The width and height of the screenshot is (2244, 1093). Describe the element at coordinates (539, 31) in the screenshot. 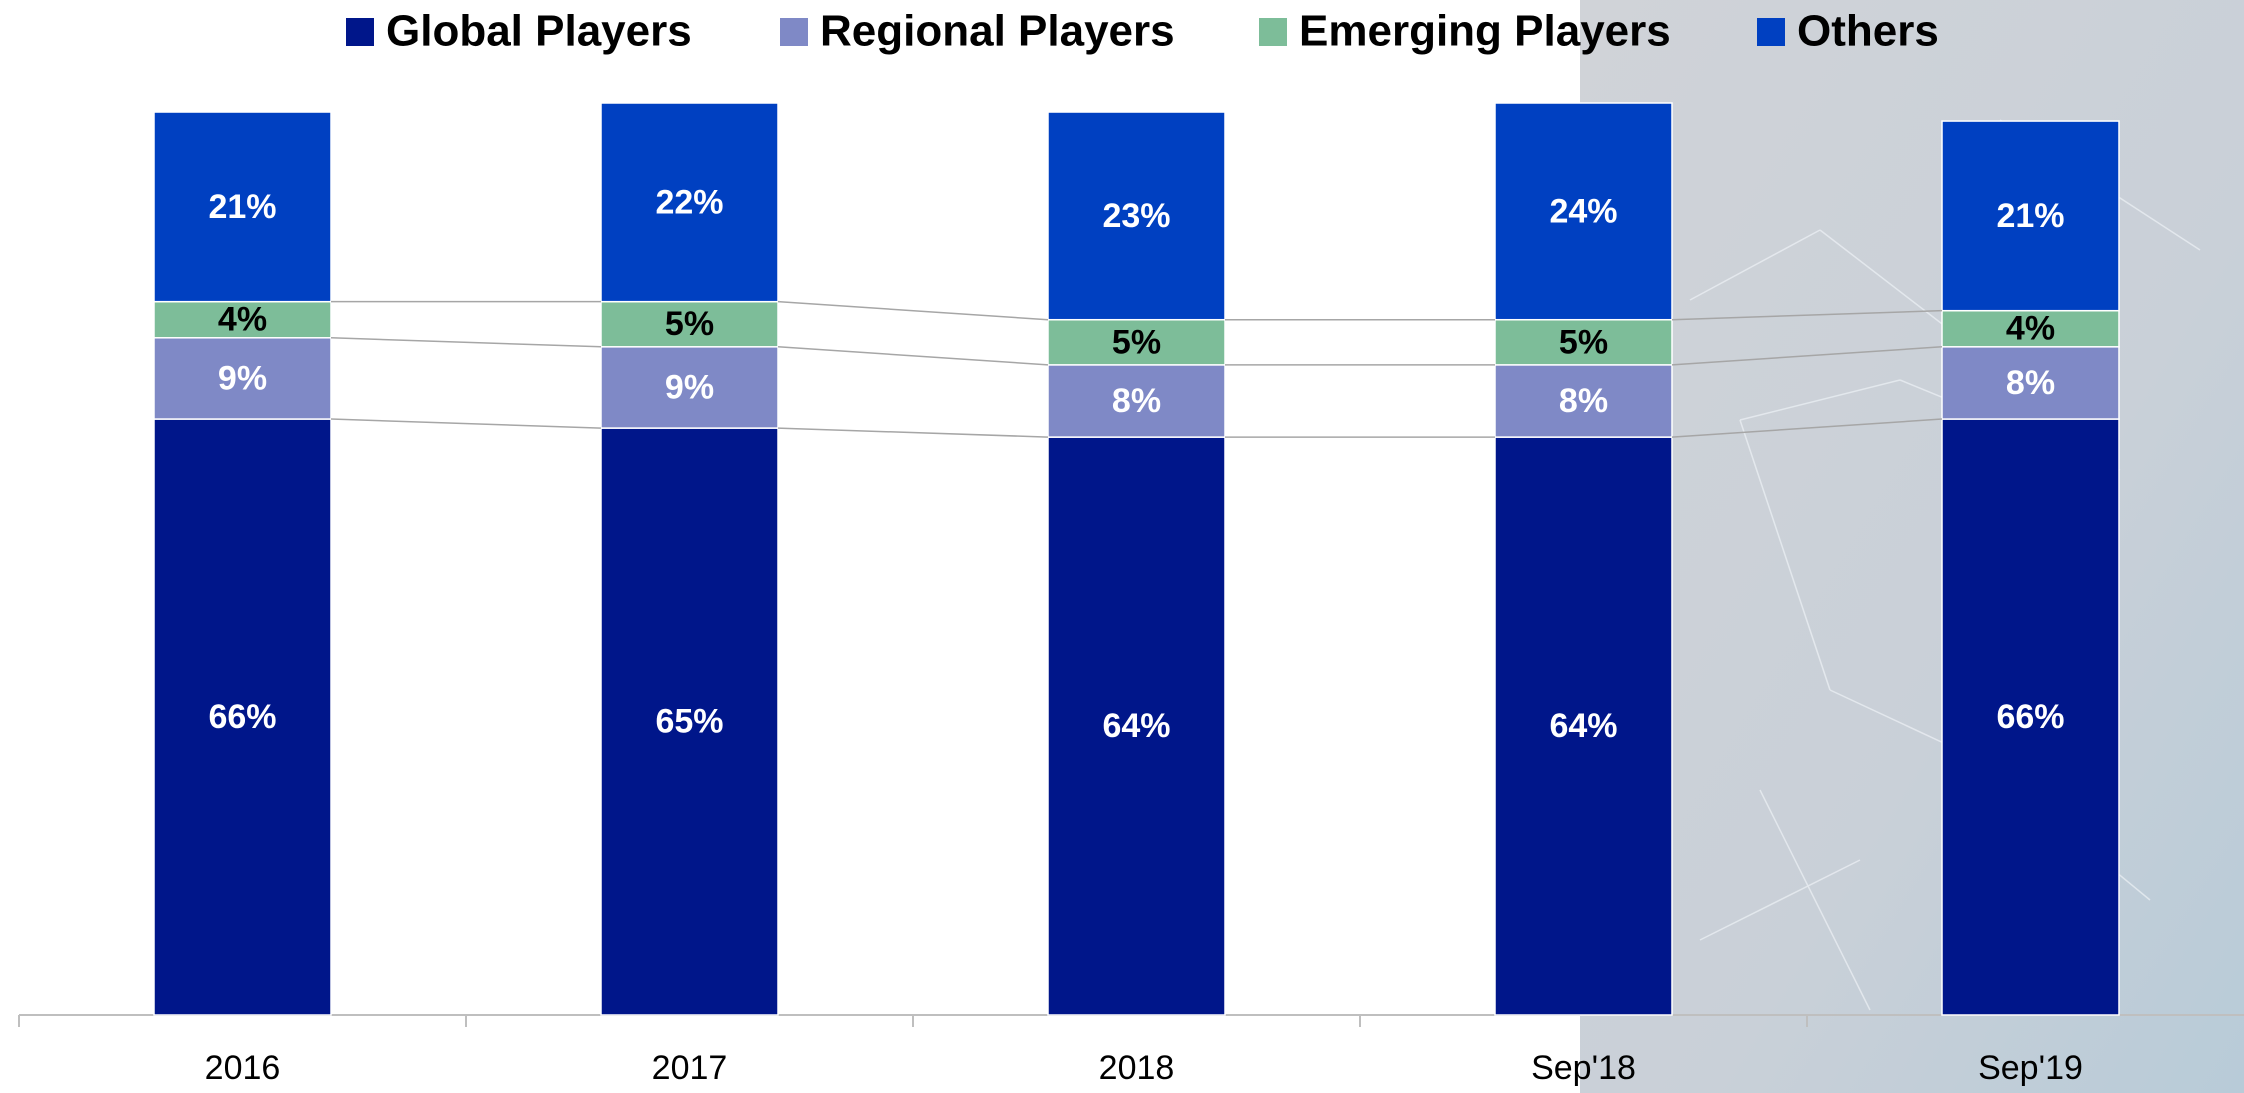

I see `legend-label: Global Players` at that location.